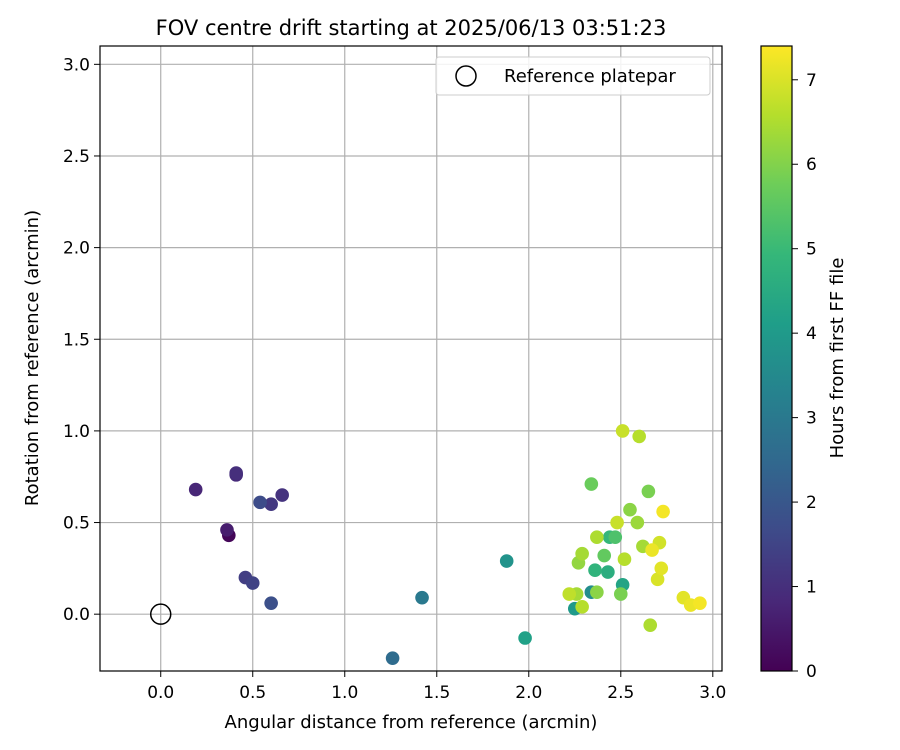  Describe the element at coordinates (811, 81) in the screenshot. I see `colorbar-tick-label: 7` at that location.